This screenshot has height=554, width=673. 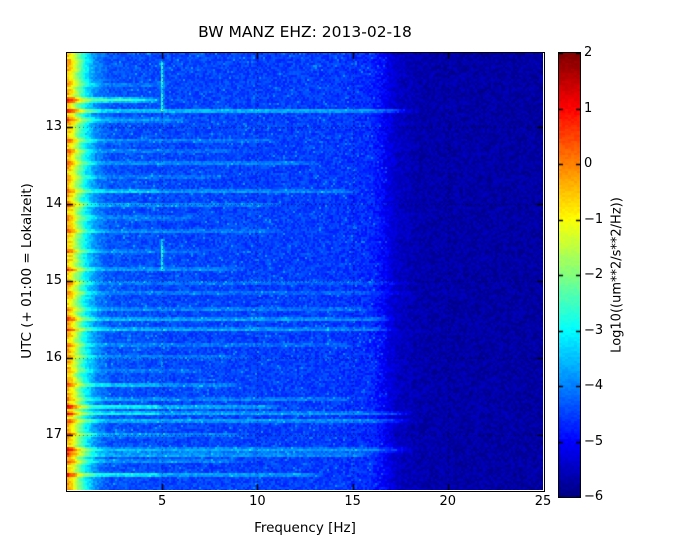 I want to click on colorbar-tick-label: −5, so click(x=594, y=441).